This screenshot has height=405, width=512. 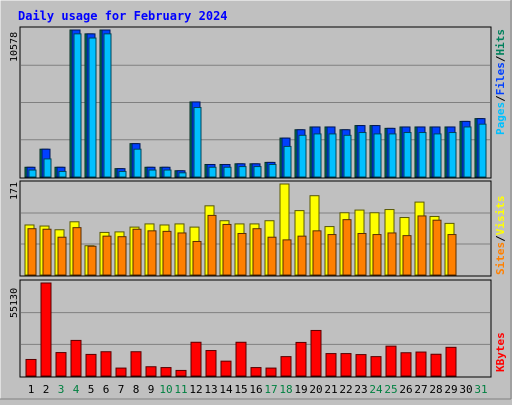 I want to click on day-label: 8, so click(x=136, y=389).